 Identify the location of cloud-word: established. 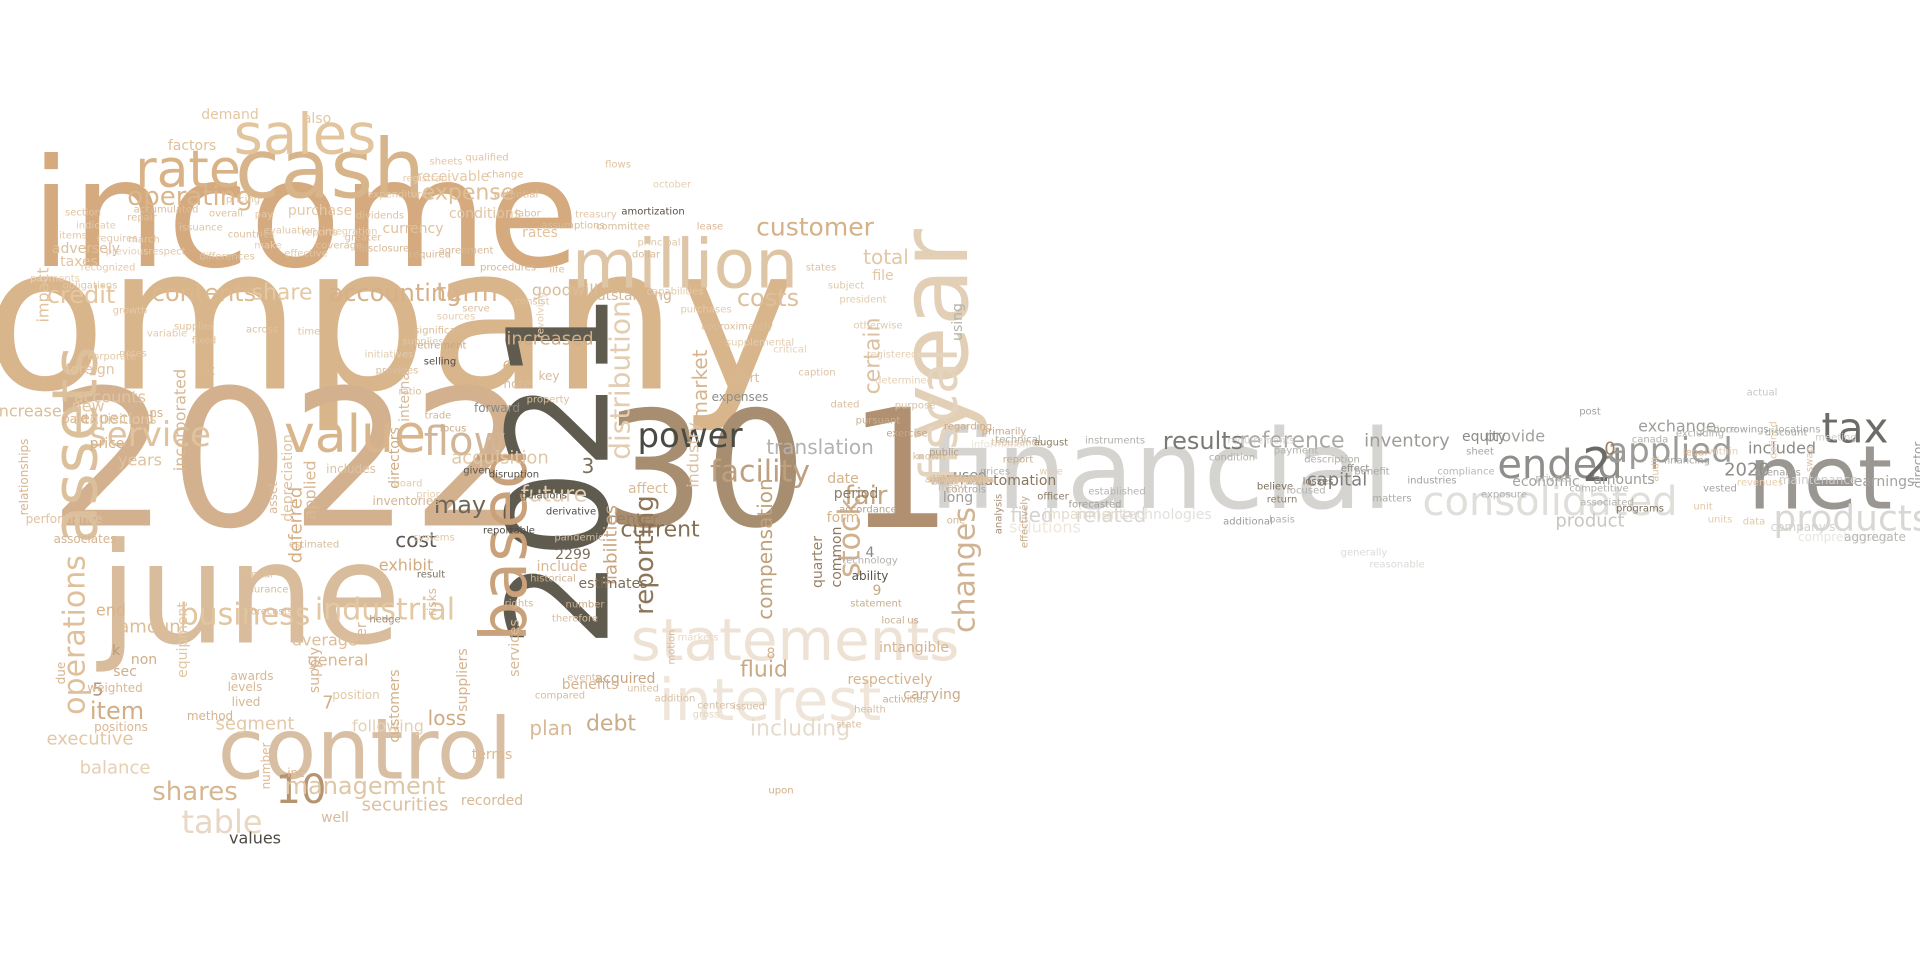
(1116, 492).